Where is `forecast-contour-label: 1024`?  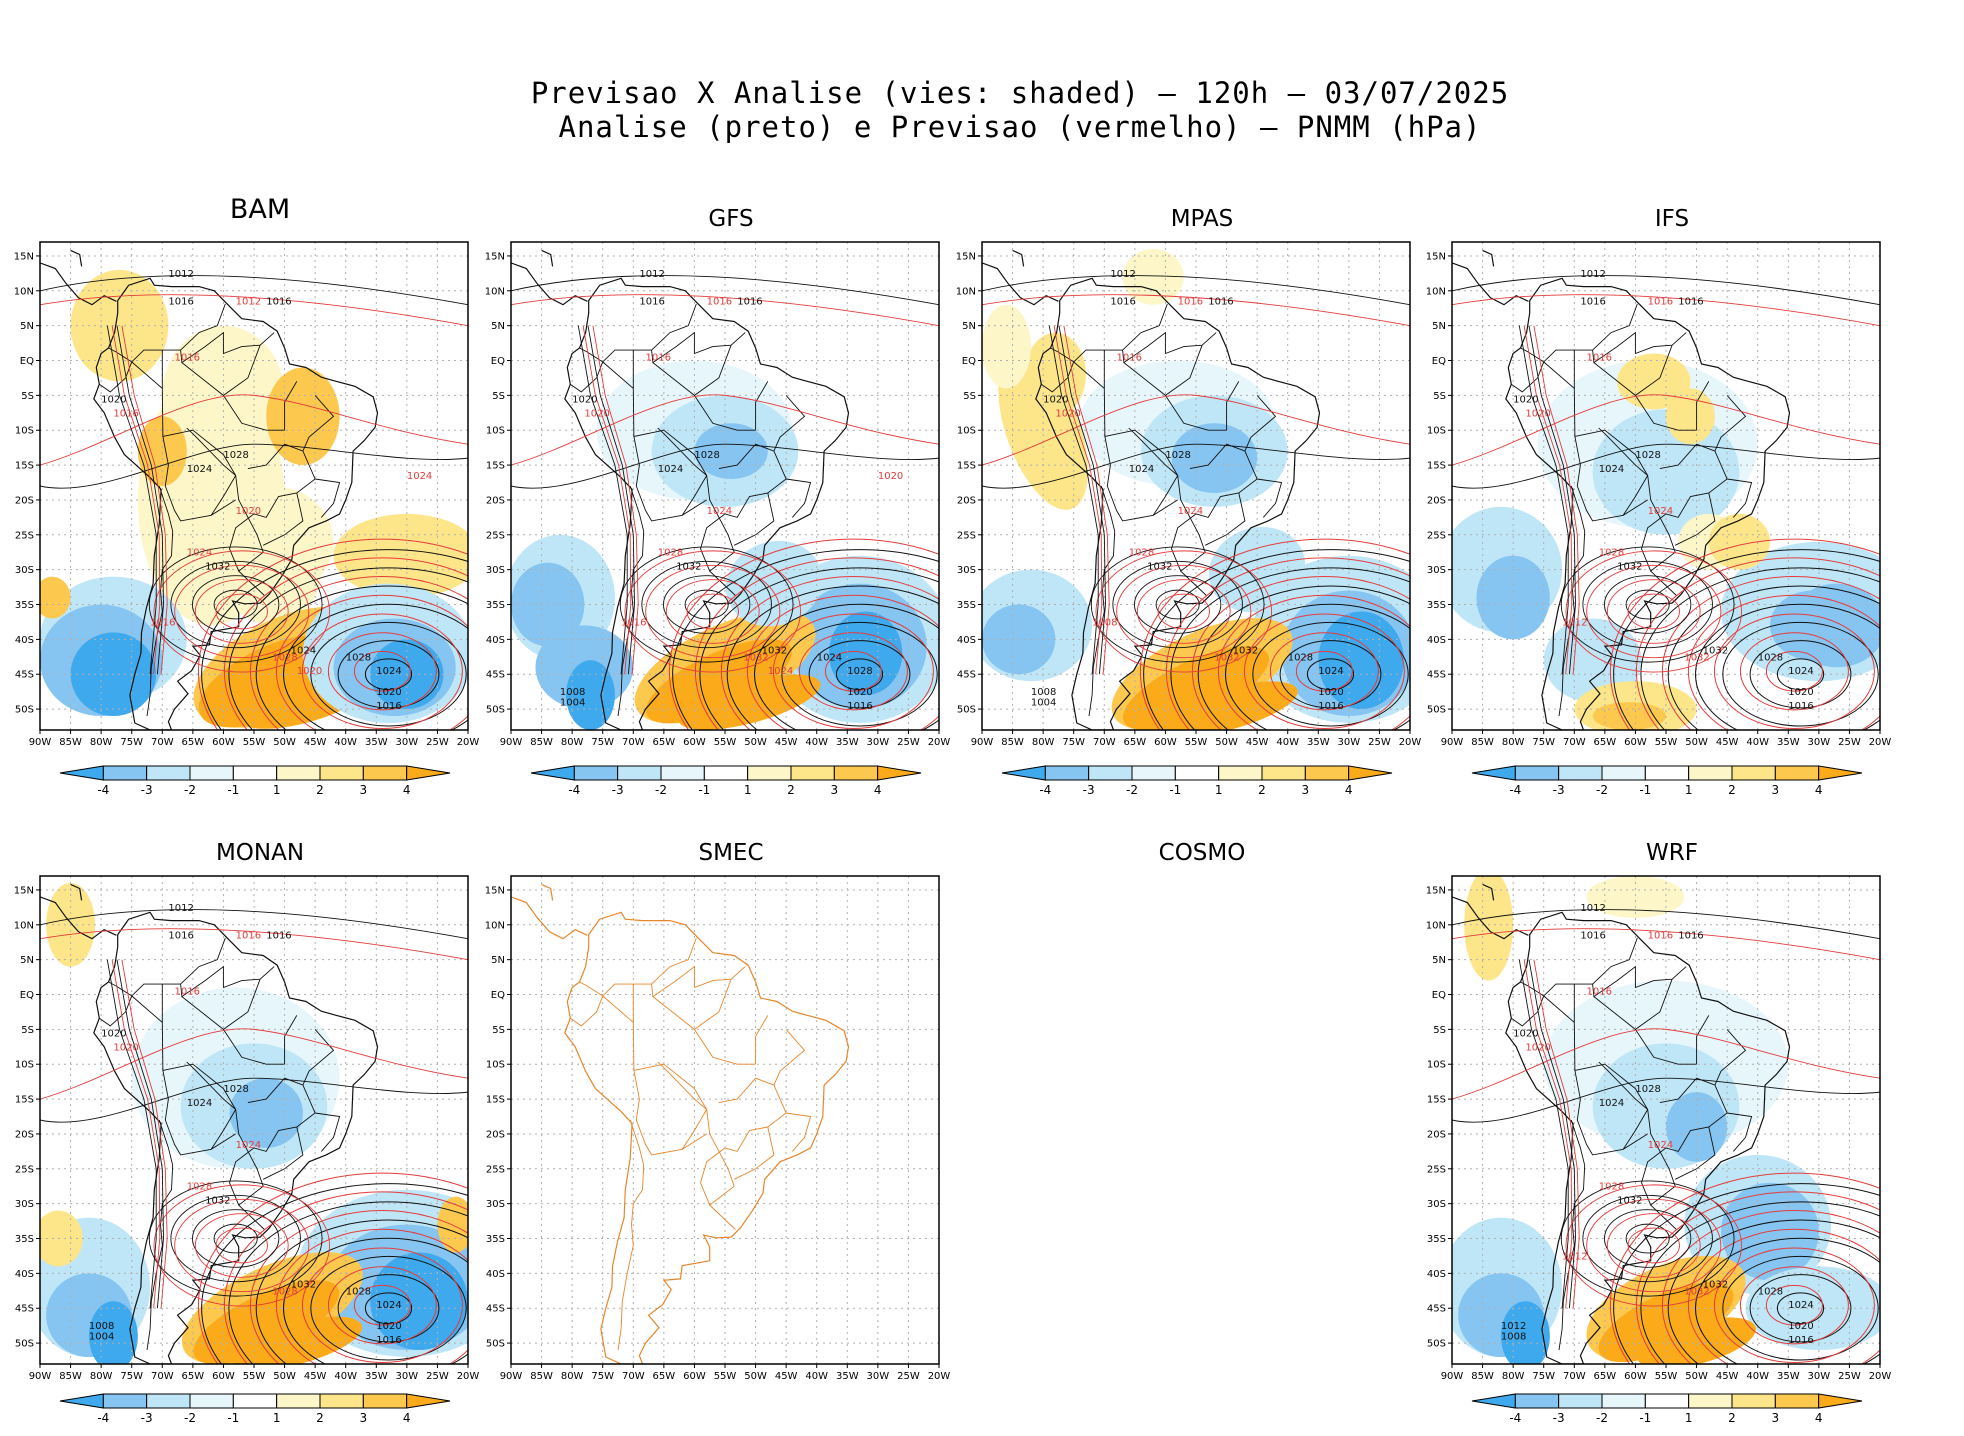
forecast-contour-label: 1024 is located at coordinates (1190, 511).